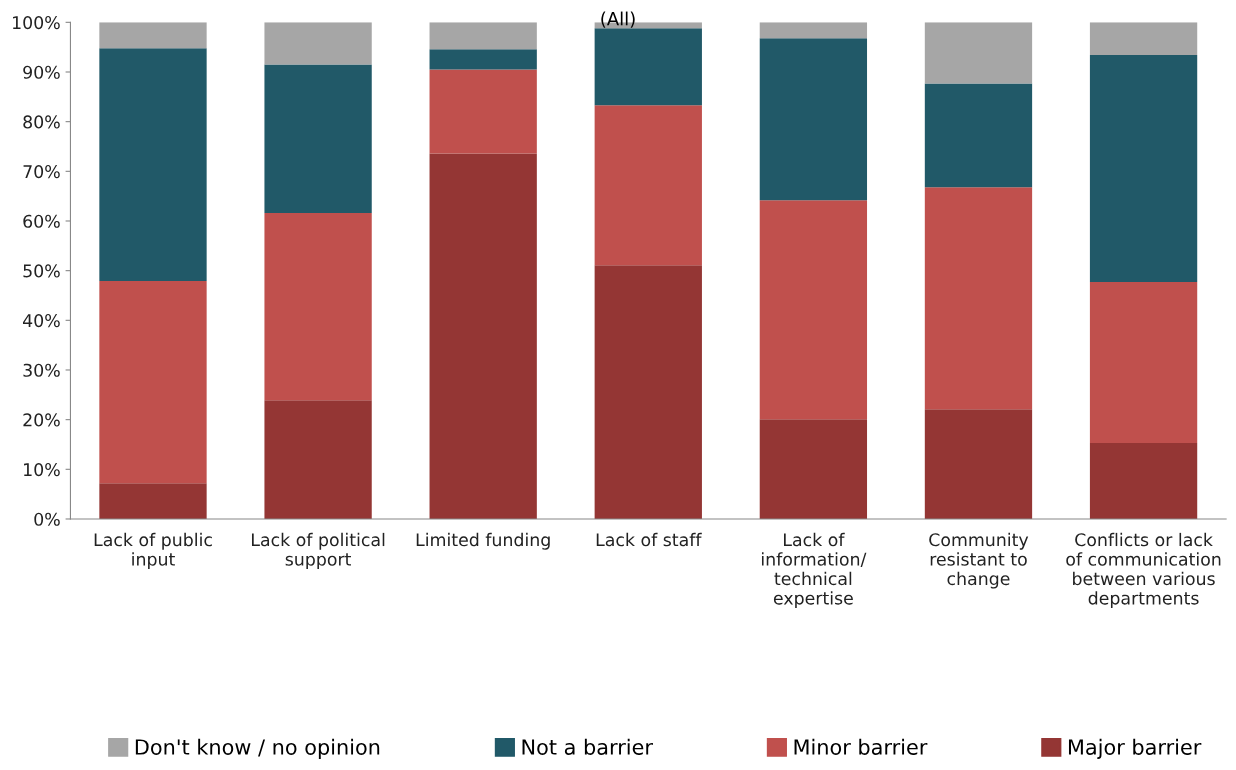  What do you see at coordinates (36, 23) in the screenshot?
I see `y-tick-label: 100%` at bounding box center [36, 23].